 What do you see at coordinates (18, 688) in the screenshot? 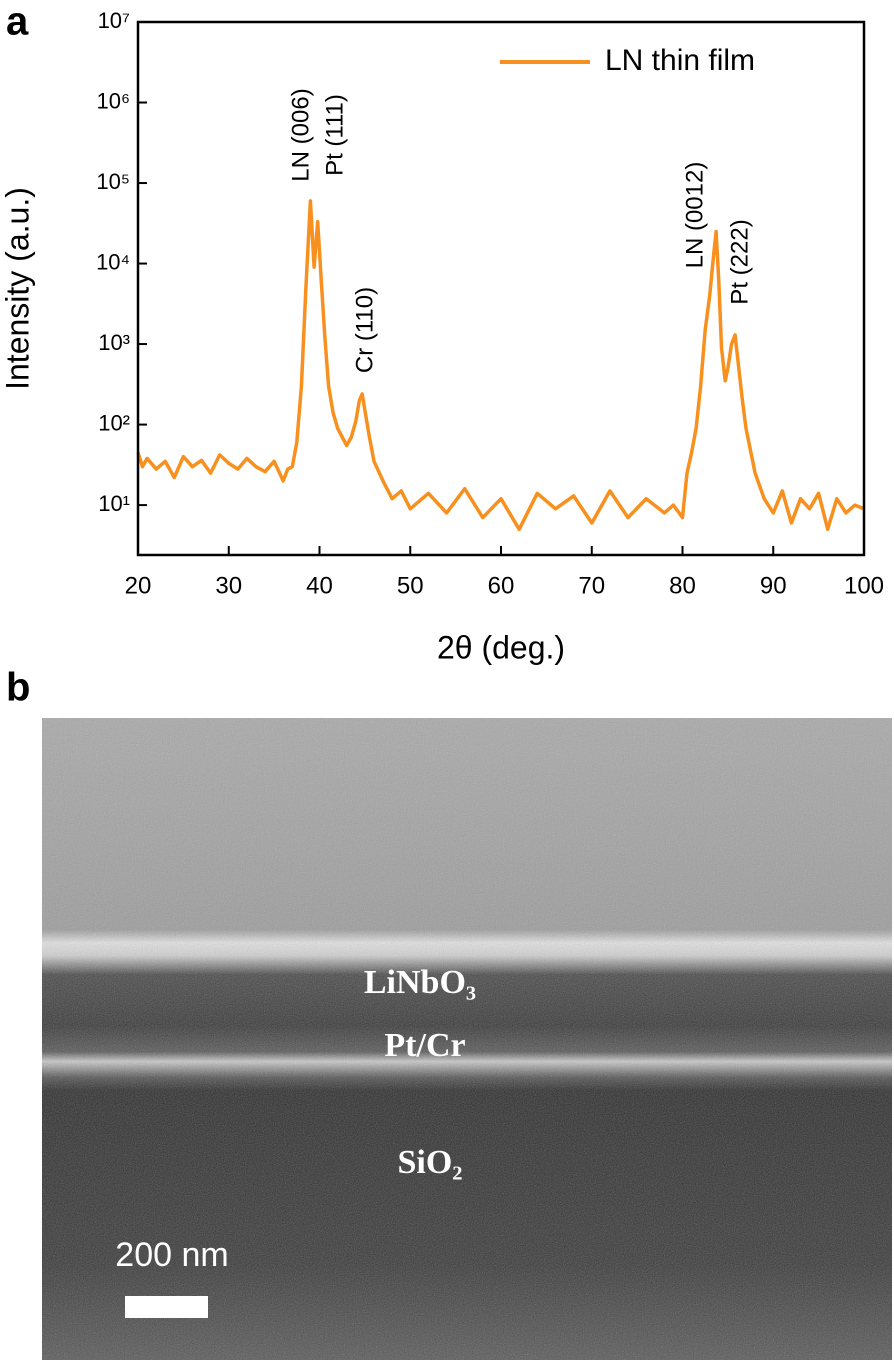
I see `panel-label: b` at bounding box center [18, 688].